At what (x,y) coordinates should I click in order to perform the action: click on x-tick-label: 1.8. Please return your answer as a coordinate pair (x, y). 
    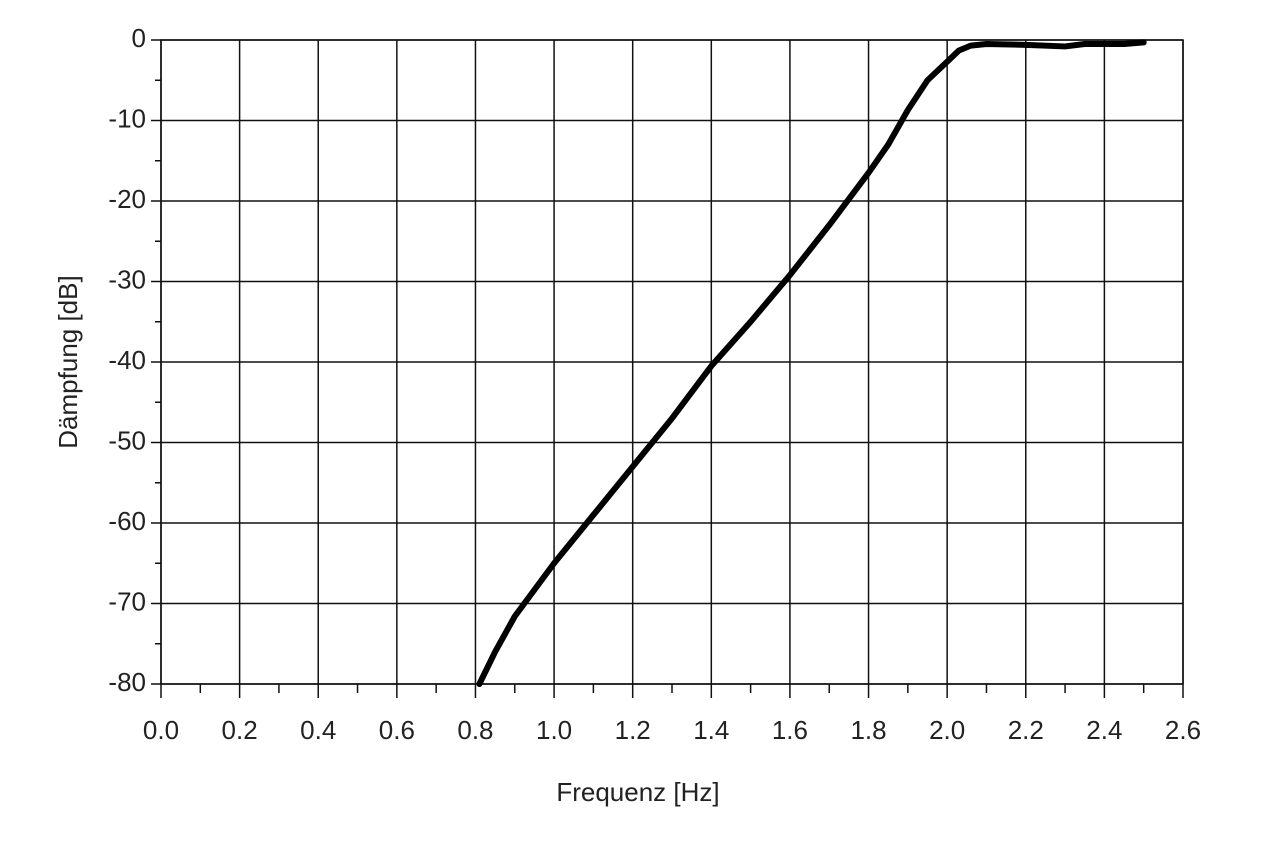
    Looking at the image, I should click on (868, 730).